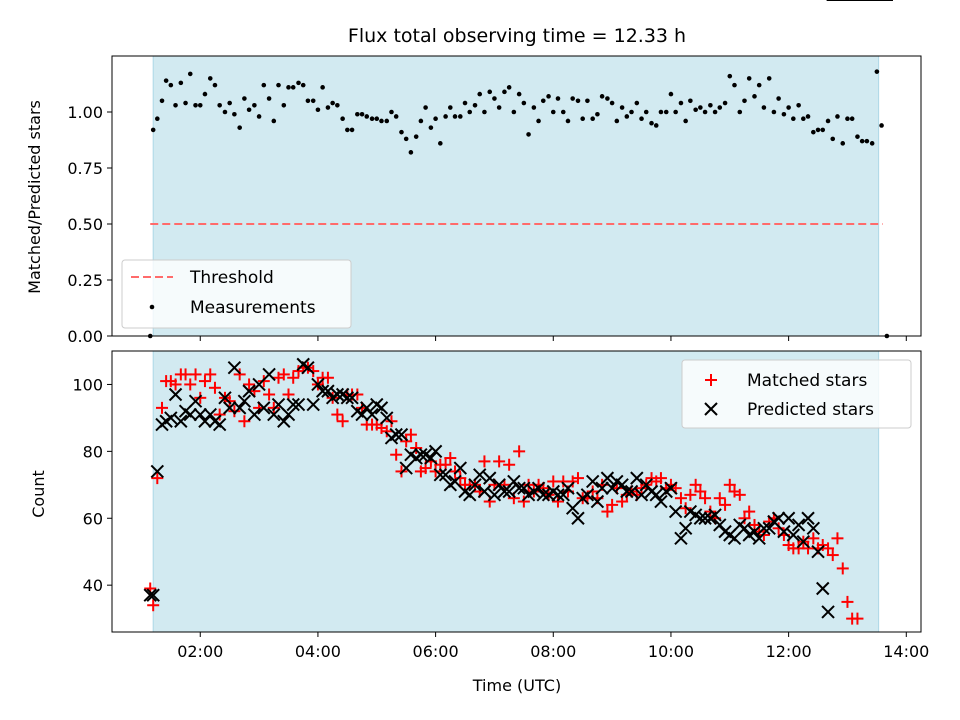 The image size is (960, 720). I want to click on legend-matched-label: Matched stars, so click(807, 381).